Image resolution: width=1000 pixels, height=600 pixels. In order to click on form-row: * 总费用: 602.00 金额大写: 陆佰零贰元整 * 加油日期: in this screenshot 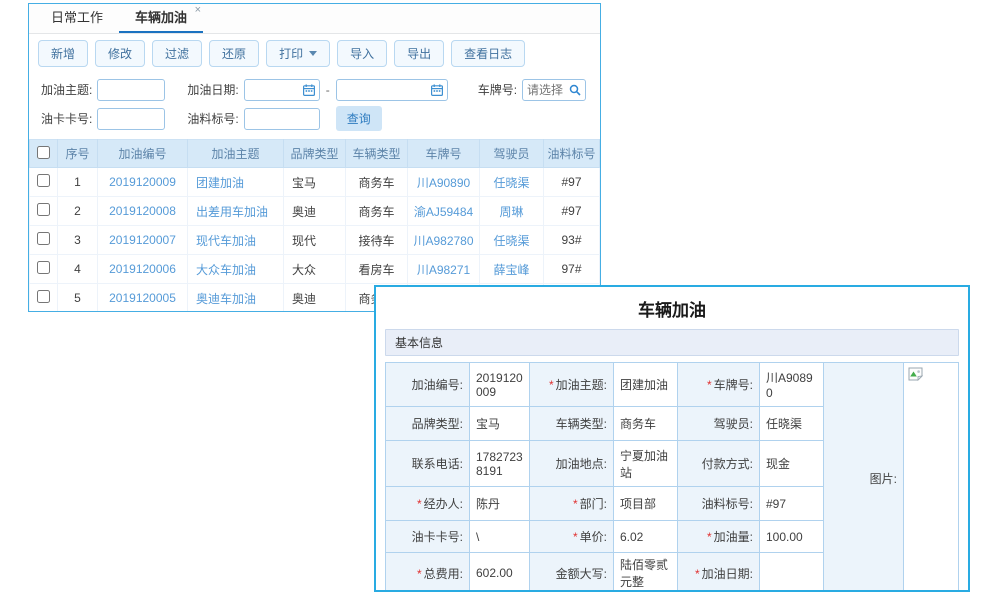, I will do `click(672, 571)`.